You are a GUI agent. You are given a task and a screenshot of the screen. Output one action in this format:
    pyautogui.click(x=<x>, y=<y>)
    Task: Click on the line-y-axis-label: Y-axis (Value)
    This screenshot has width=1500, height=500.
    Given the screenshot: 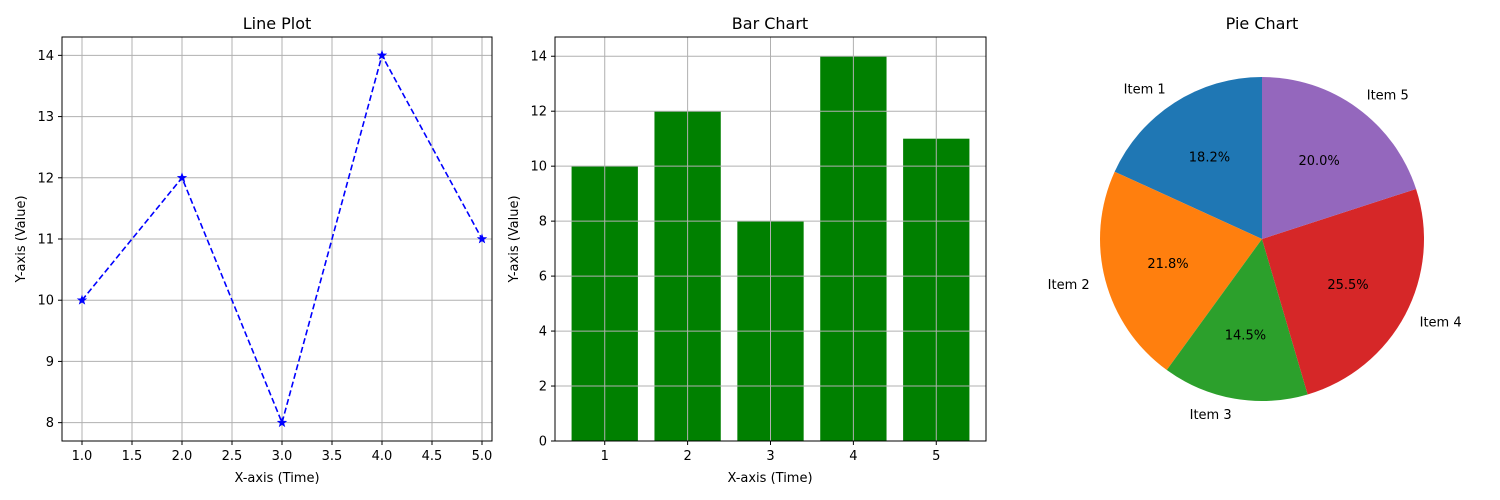 What is the action you would take?
    pyautogui.click(x=21, y=239)
    